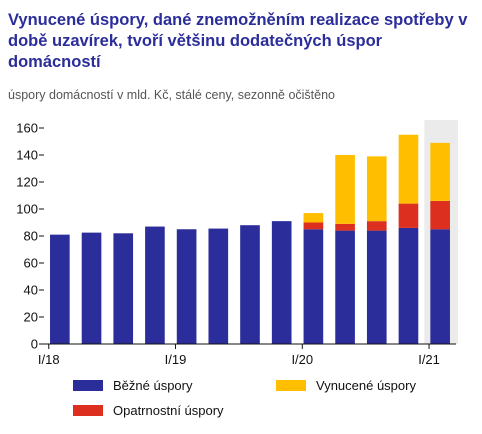 Image resolution: width=482 pixels, height=434 pixels. What do you see at coordinates (31, 263) in the screenshot?
I see `y-tick-label: 60` at bounding box center [31, 263].